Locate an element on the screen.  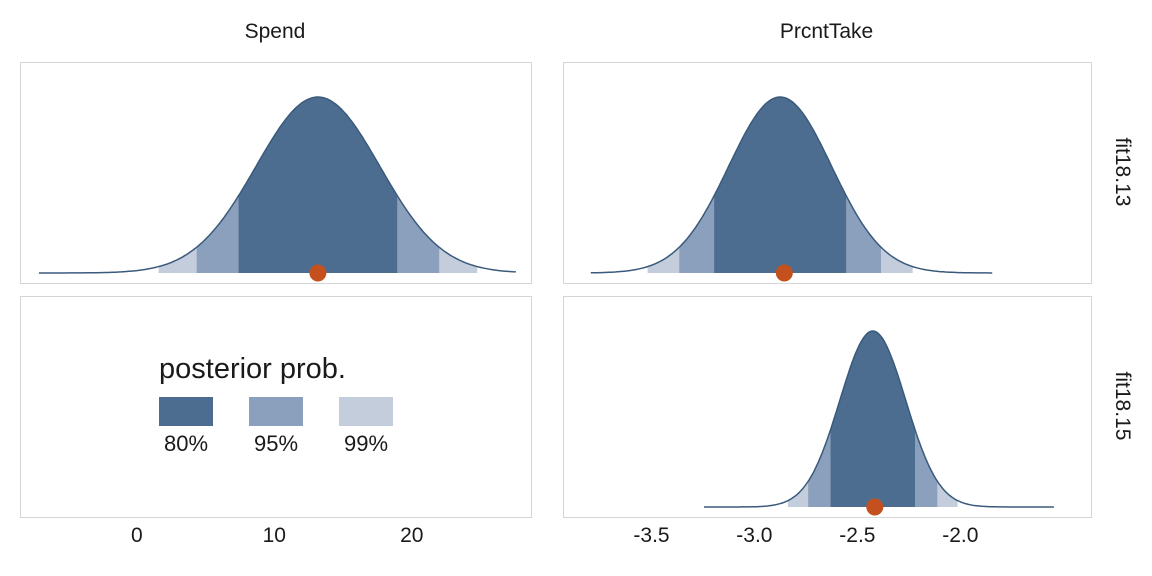
legend-label: 80% is located at coordinates (186, 443).